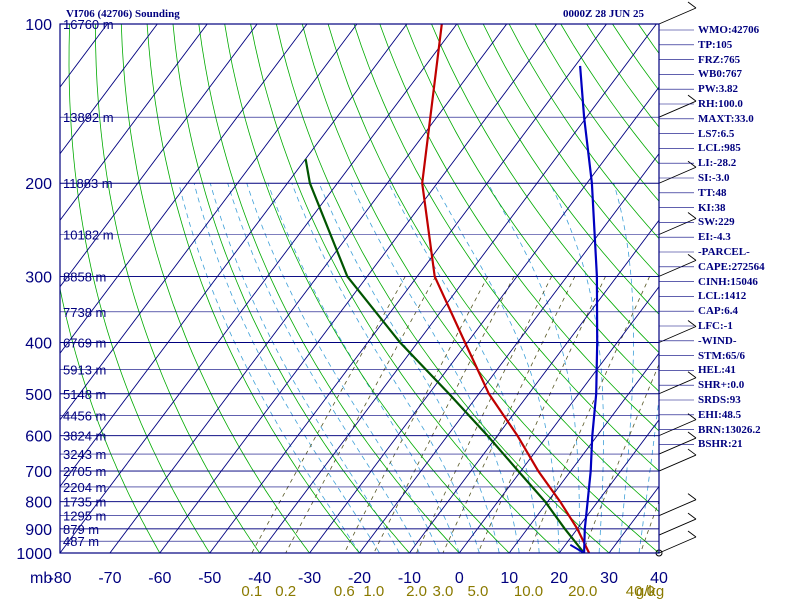 Image resolution: width=800 pixels, height=600 pixels. What do you see at coordinates (715, 326) in the screenshot?
I see `stability-index-value: LFC:-1` at bounding box center [715, 326].